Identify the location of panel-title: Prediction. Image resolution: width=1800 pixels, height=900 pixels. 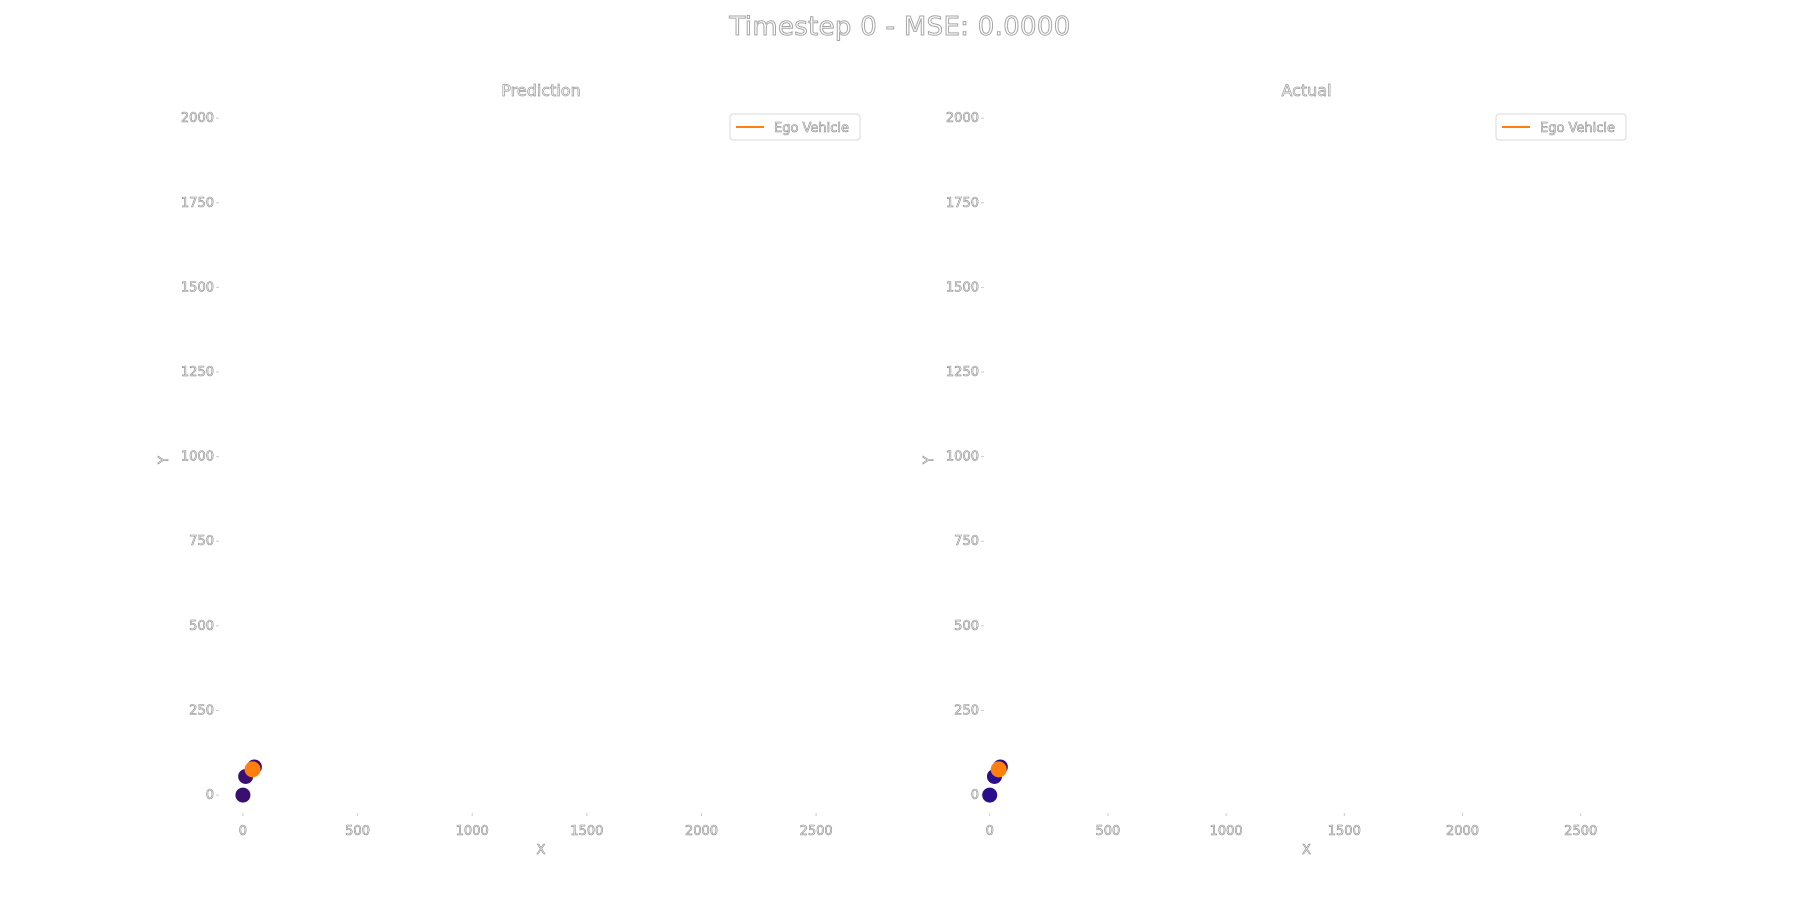
(540, 90).